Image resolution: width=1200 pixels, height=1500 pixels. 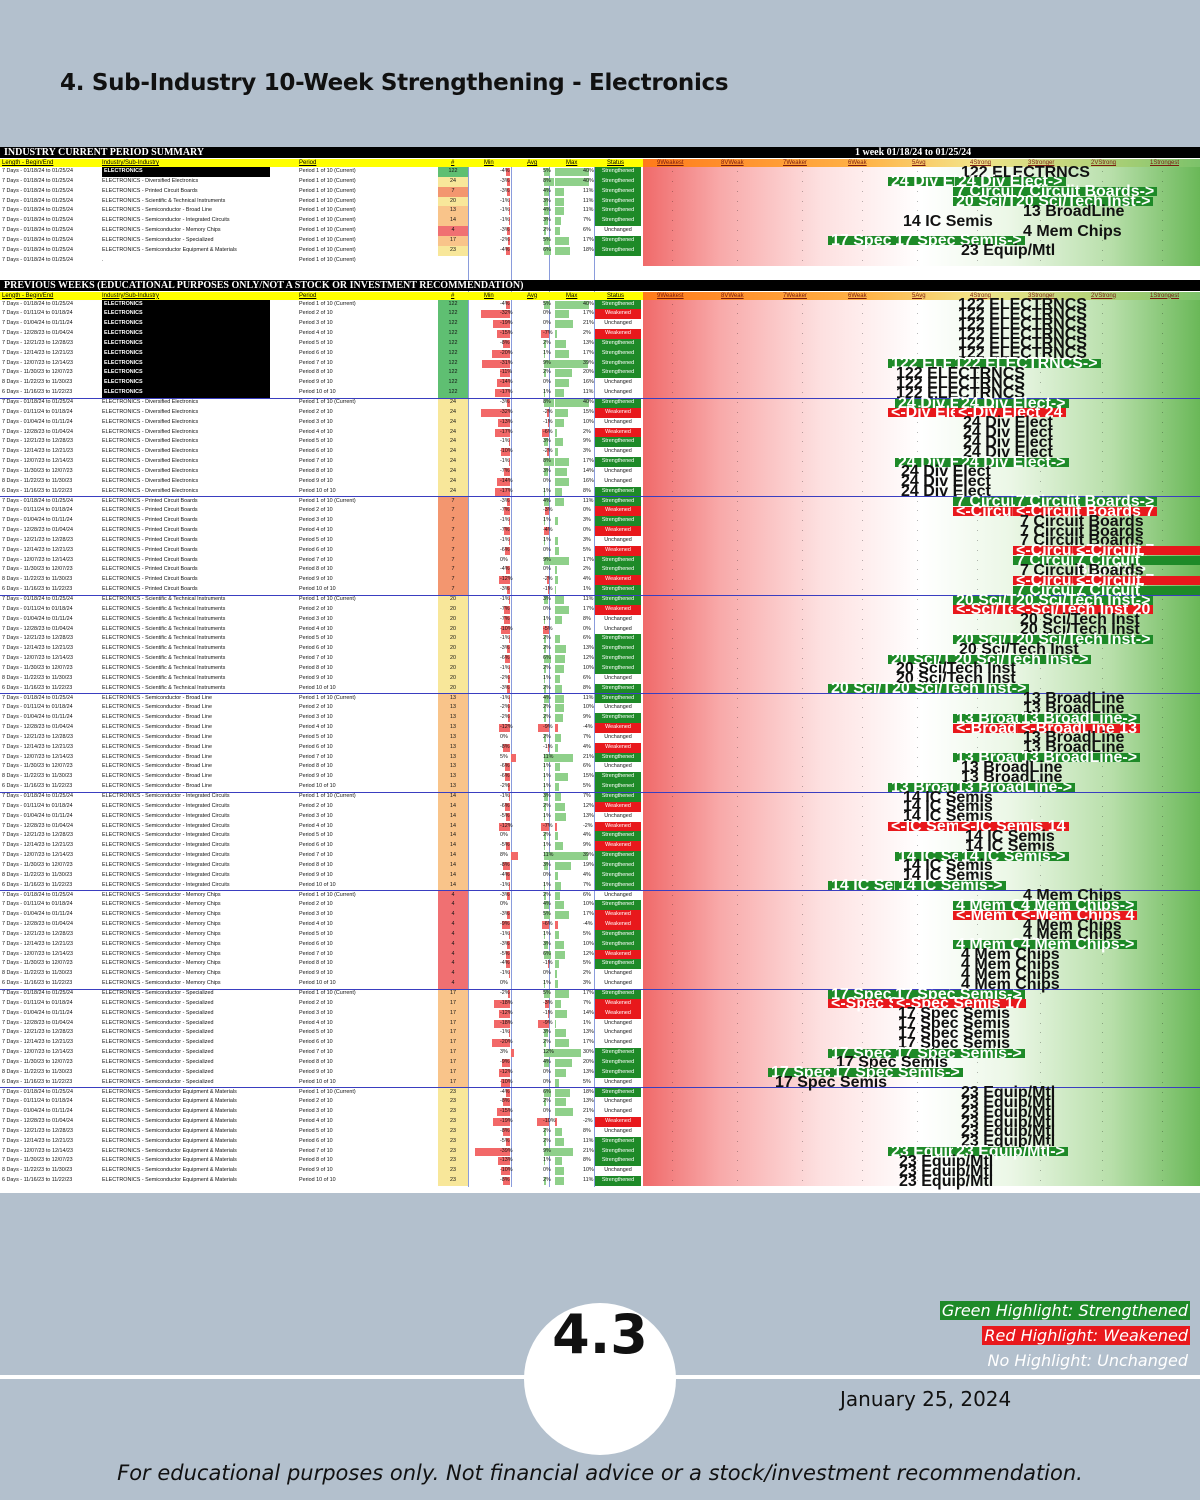 I want to click on cell-count: 122, so click(x=453, y=324).